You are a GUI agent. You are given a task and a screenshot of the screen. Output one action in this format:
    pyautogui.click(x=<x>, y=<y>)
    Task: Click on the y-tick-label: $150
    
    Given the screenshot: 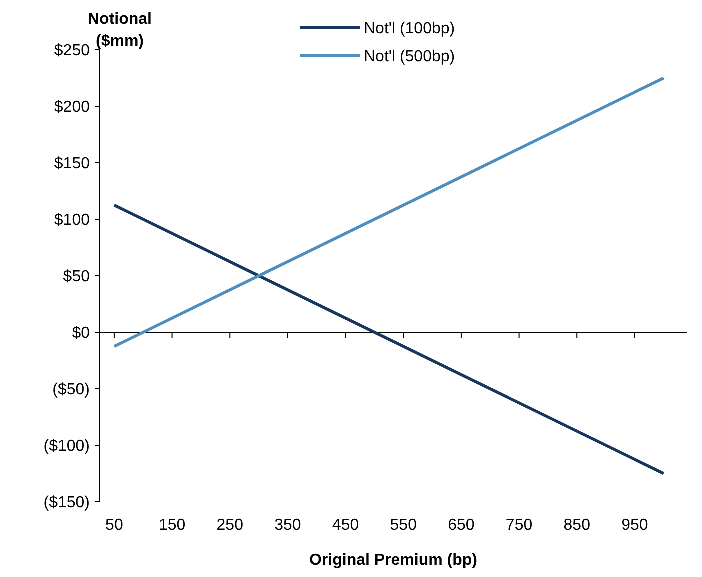 What is the action you would take?
    pyautogui.click(x=72, y=164)
    